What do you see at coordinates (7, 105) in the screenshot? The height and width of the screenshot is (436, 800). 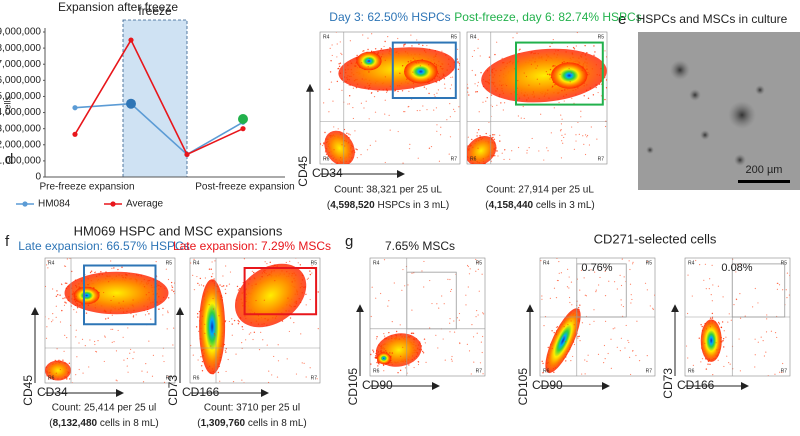 I see `y-axis-label: cells` at bounding box center [7, 105].